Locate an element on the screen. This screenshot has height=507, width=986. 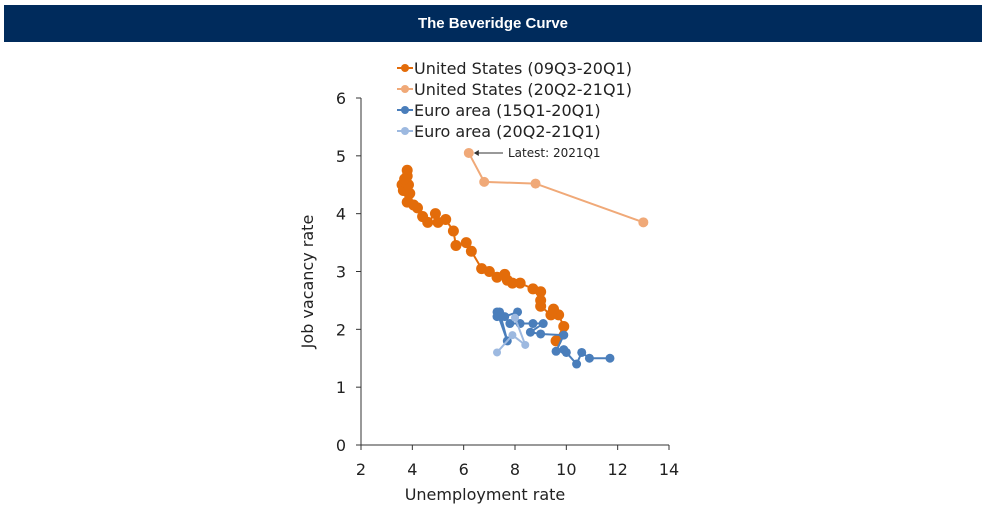
y-tick-label: 3 is located at coordinates (341, 272).